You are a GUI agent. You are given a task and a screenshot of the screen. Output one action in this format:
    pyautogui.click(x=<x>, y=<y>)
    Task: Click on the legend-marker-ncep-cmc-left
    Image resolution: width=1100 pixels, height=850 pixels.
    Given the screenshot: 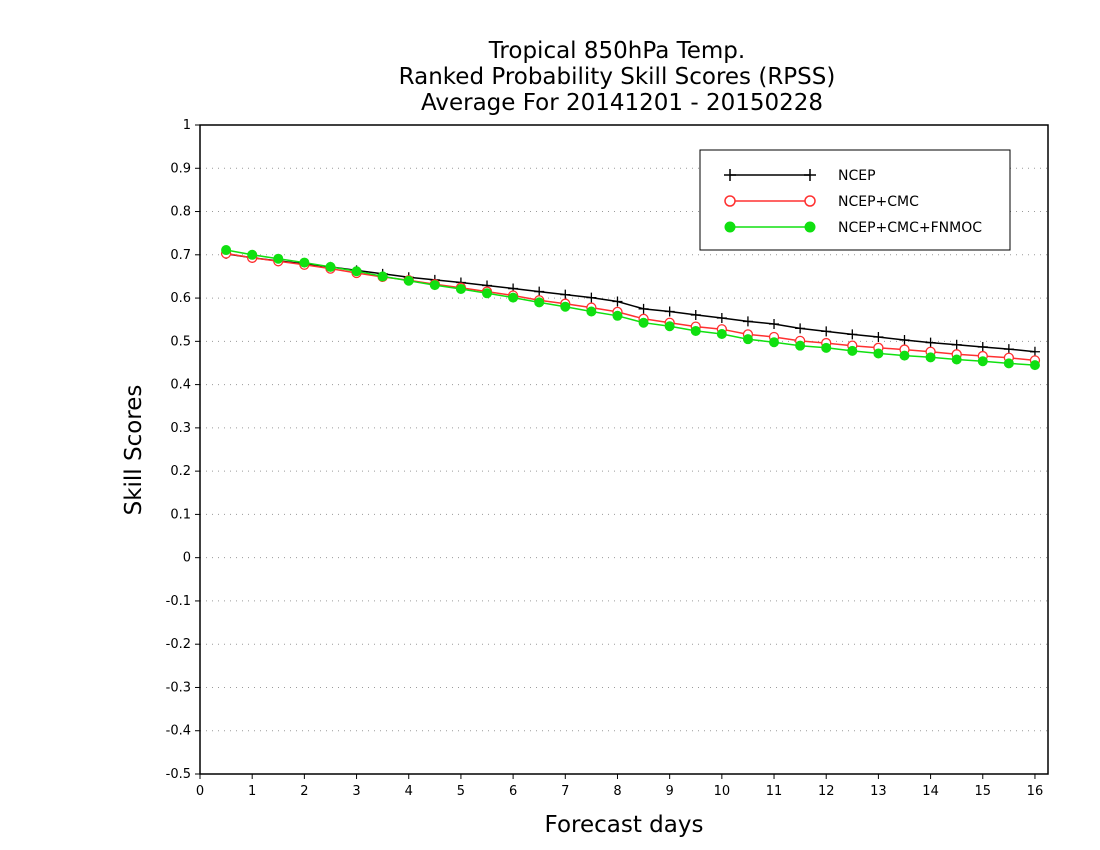 What is the action you would take?
    pyautogui.click(x=730, y=201)
    